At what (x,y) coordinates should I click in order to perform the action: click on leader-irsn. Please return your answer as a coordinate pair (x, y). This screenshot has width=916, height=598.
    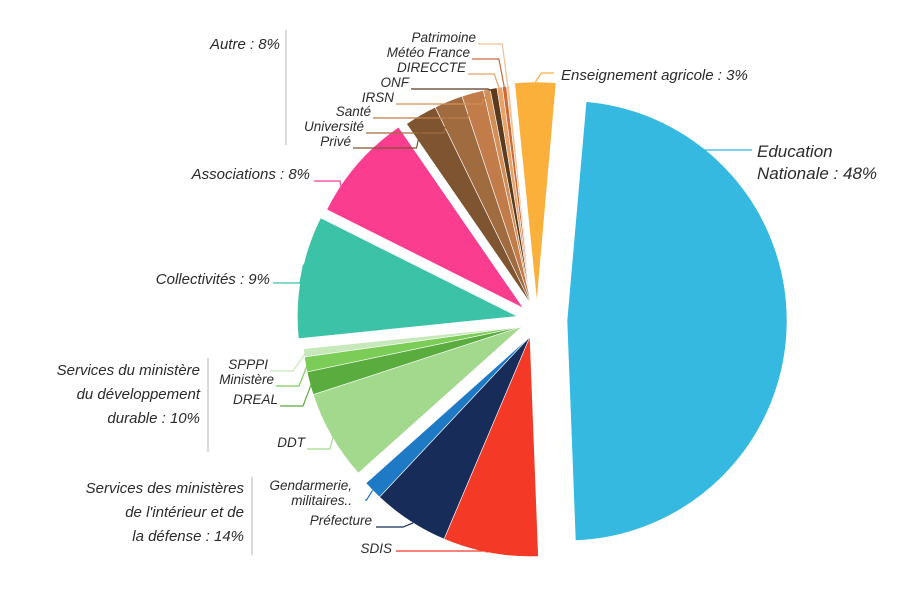
    Looking at the image, I should click on (442, 99).